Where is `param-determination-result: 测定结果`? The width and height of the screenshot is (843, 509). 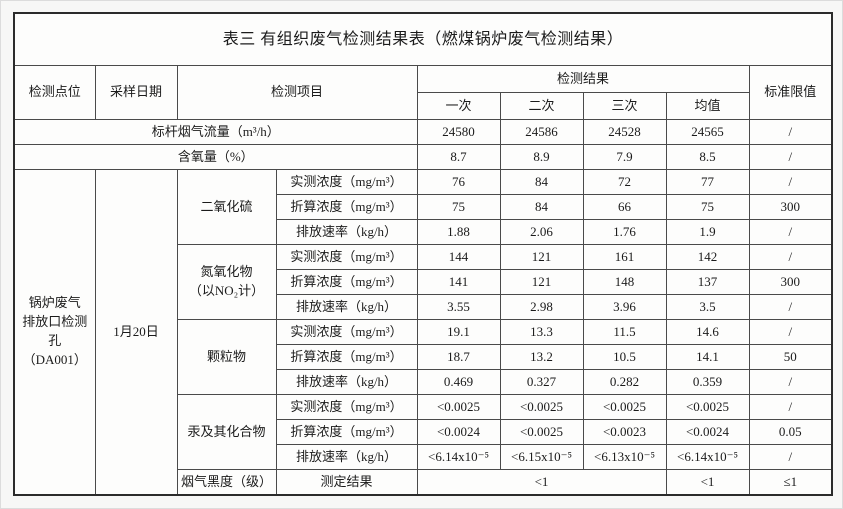
param-determination-result: 测定结果 is located at coordinates (346, 482).